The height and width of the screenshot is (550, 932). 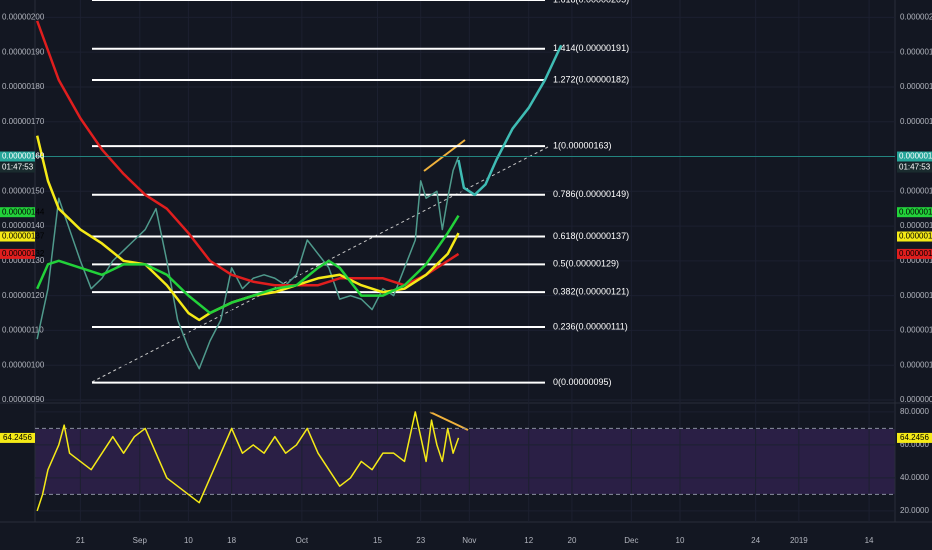 What do you see at coordinates (80, 540) in the screenshot?
I see `x-tick-label: 21` at bounding box center [80, 540].